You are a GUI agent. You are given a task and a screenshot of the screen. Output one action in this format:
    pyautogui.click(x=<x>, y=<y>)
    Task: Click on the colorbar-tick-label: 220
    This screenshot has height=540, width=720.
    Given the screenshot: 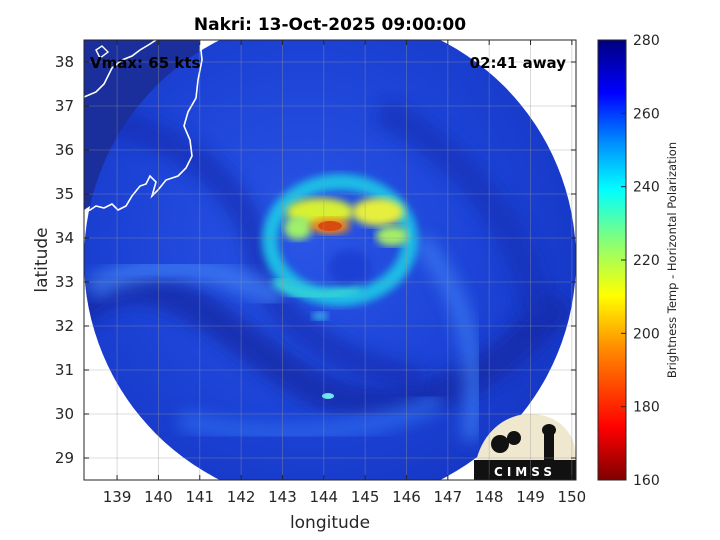 What is the action you would take?
    pyautogui.click(x=646, y=261)
    